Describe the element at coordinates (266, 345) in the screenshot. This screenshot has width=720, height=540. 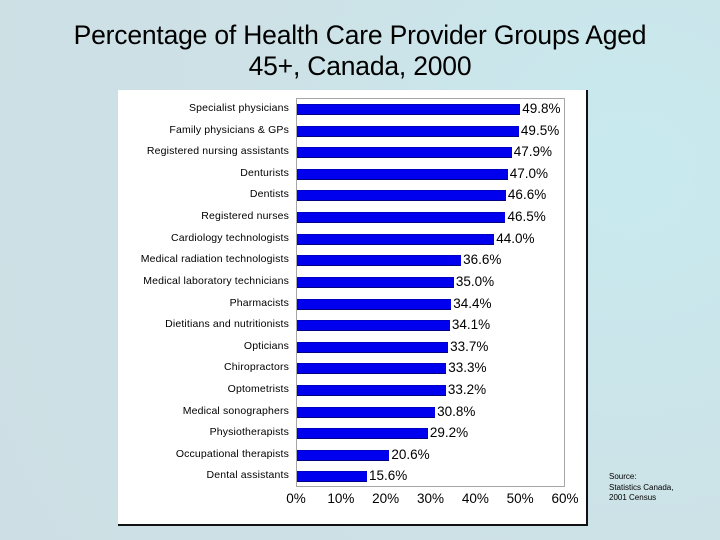
I see `category-label: Opticians` at that location.